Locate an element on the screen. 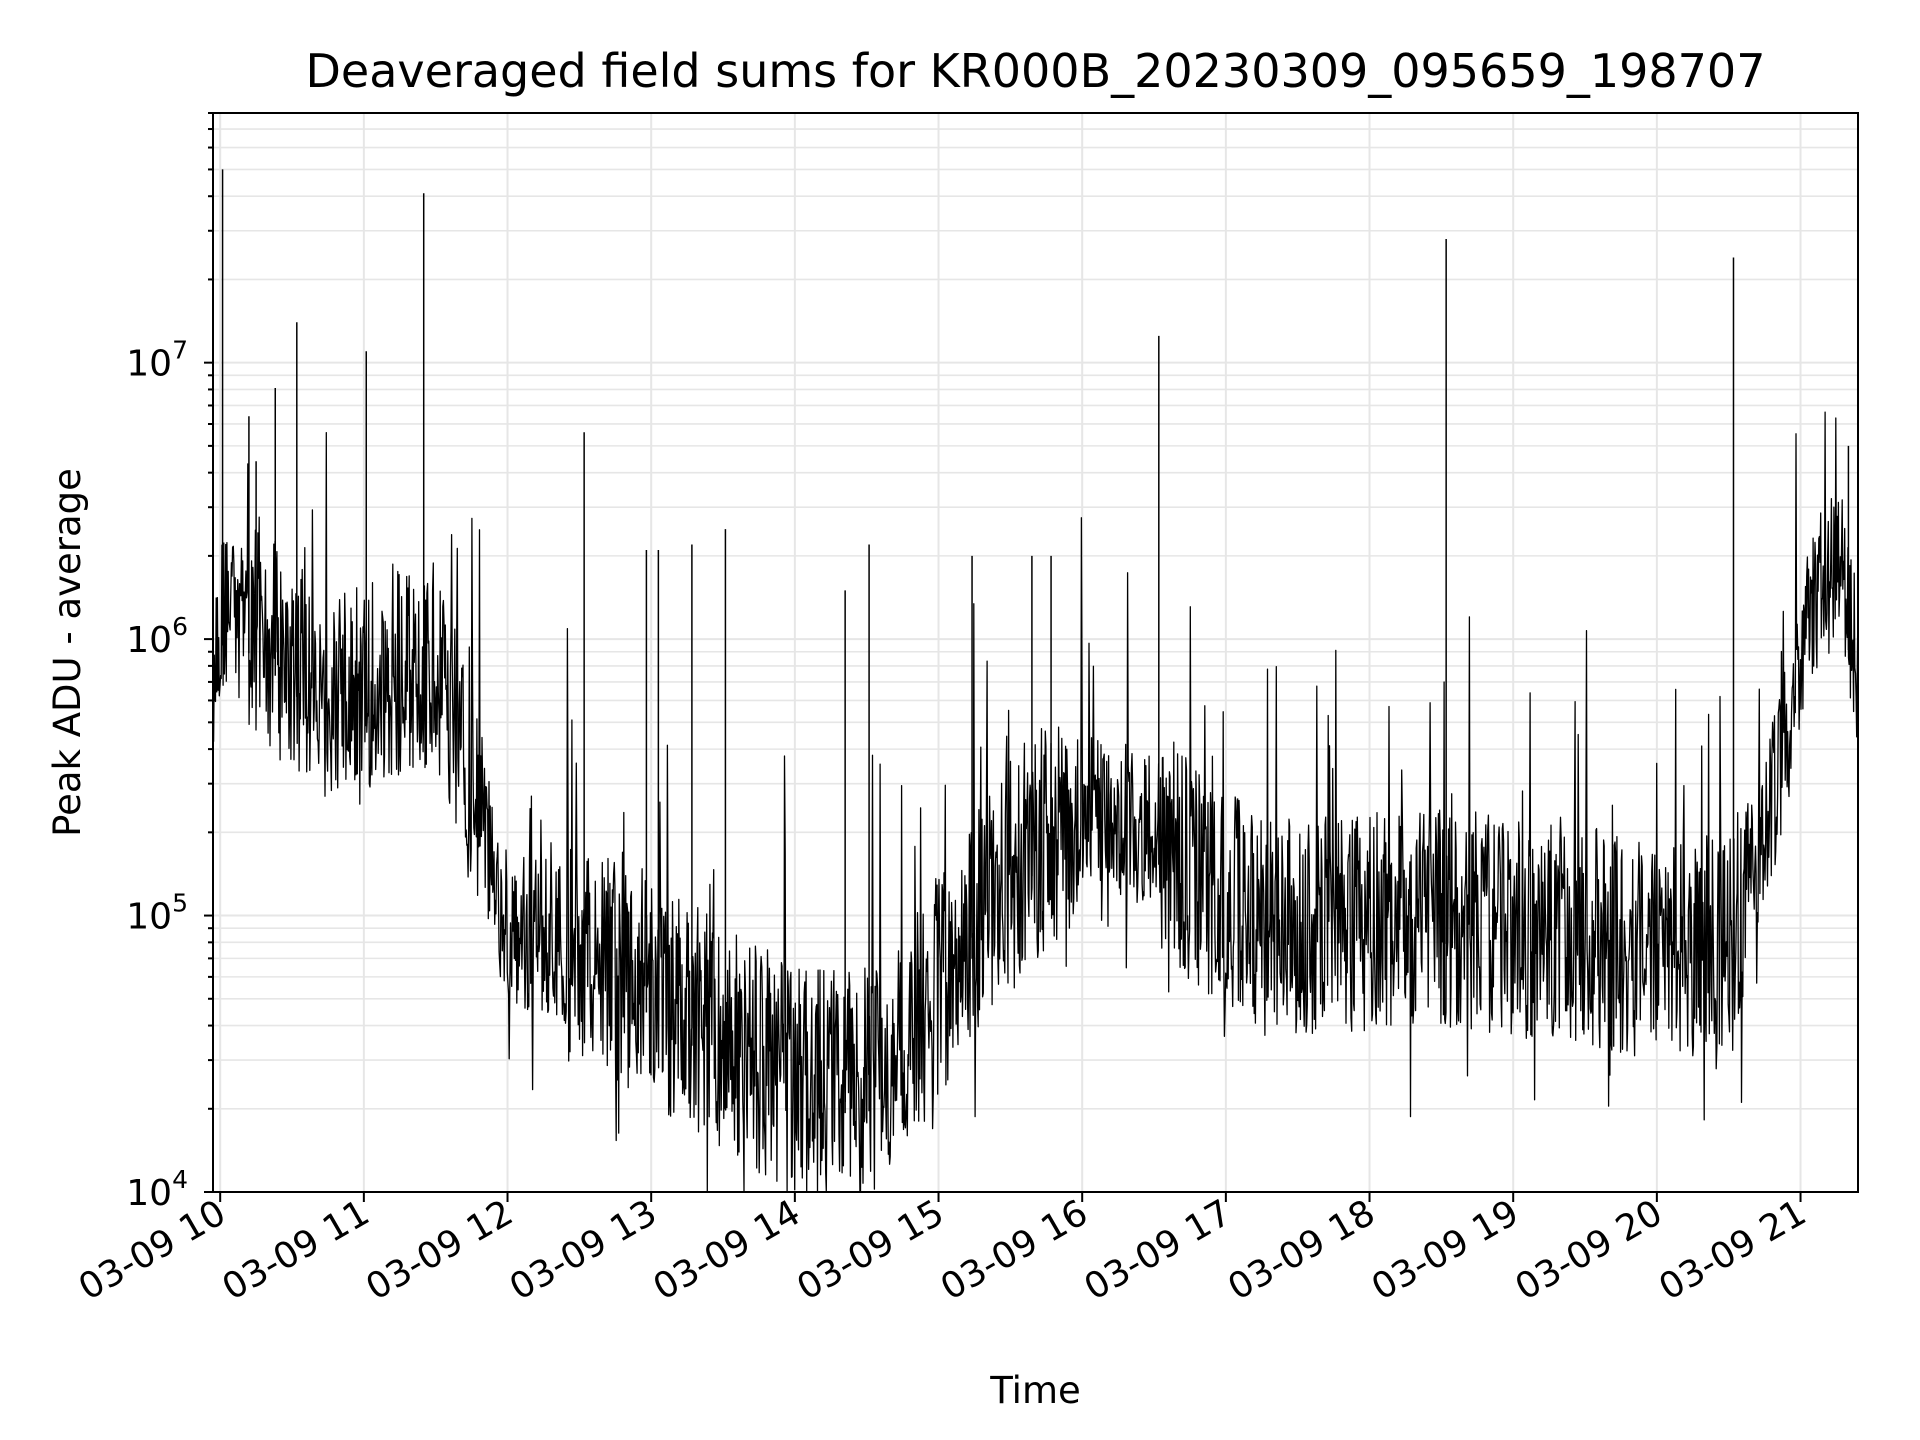  y-tick-label: 10⁷ is located at coordinates (157, 360).